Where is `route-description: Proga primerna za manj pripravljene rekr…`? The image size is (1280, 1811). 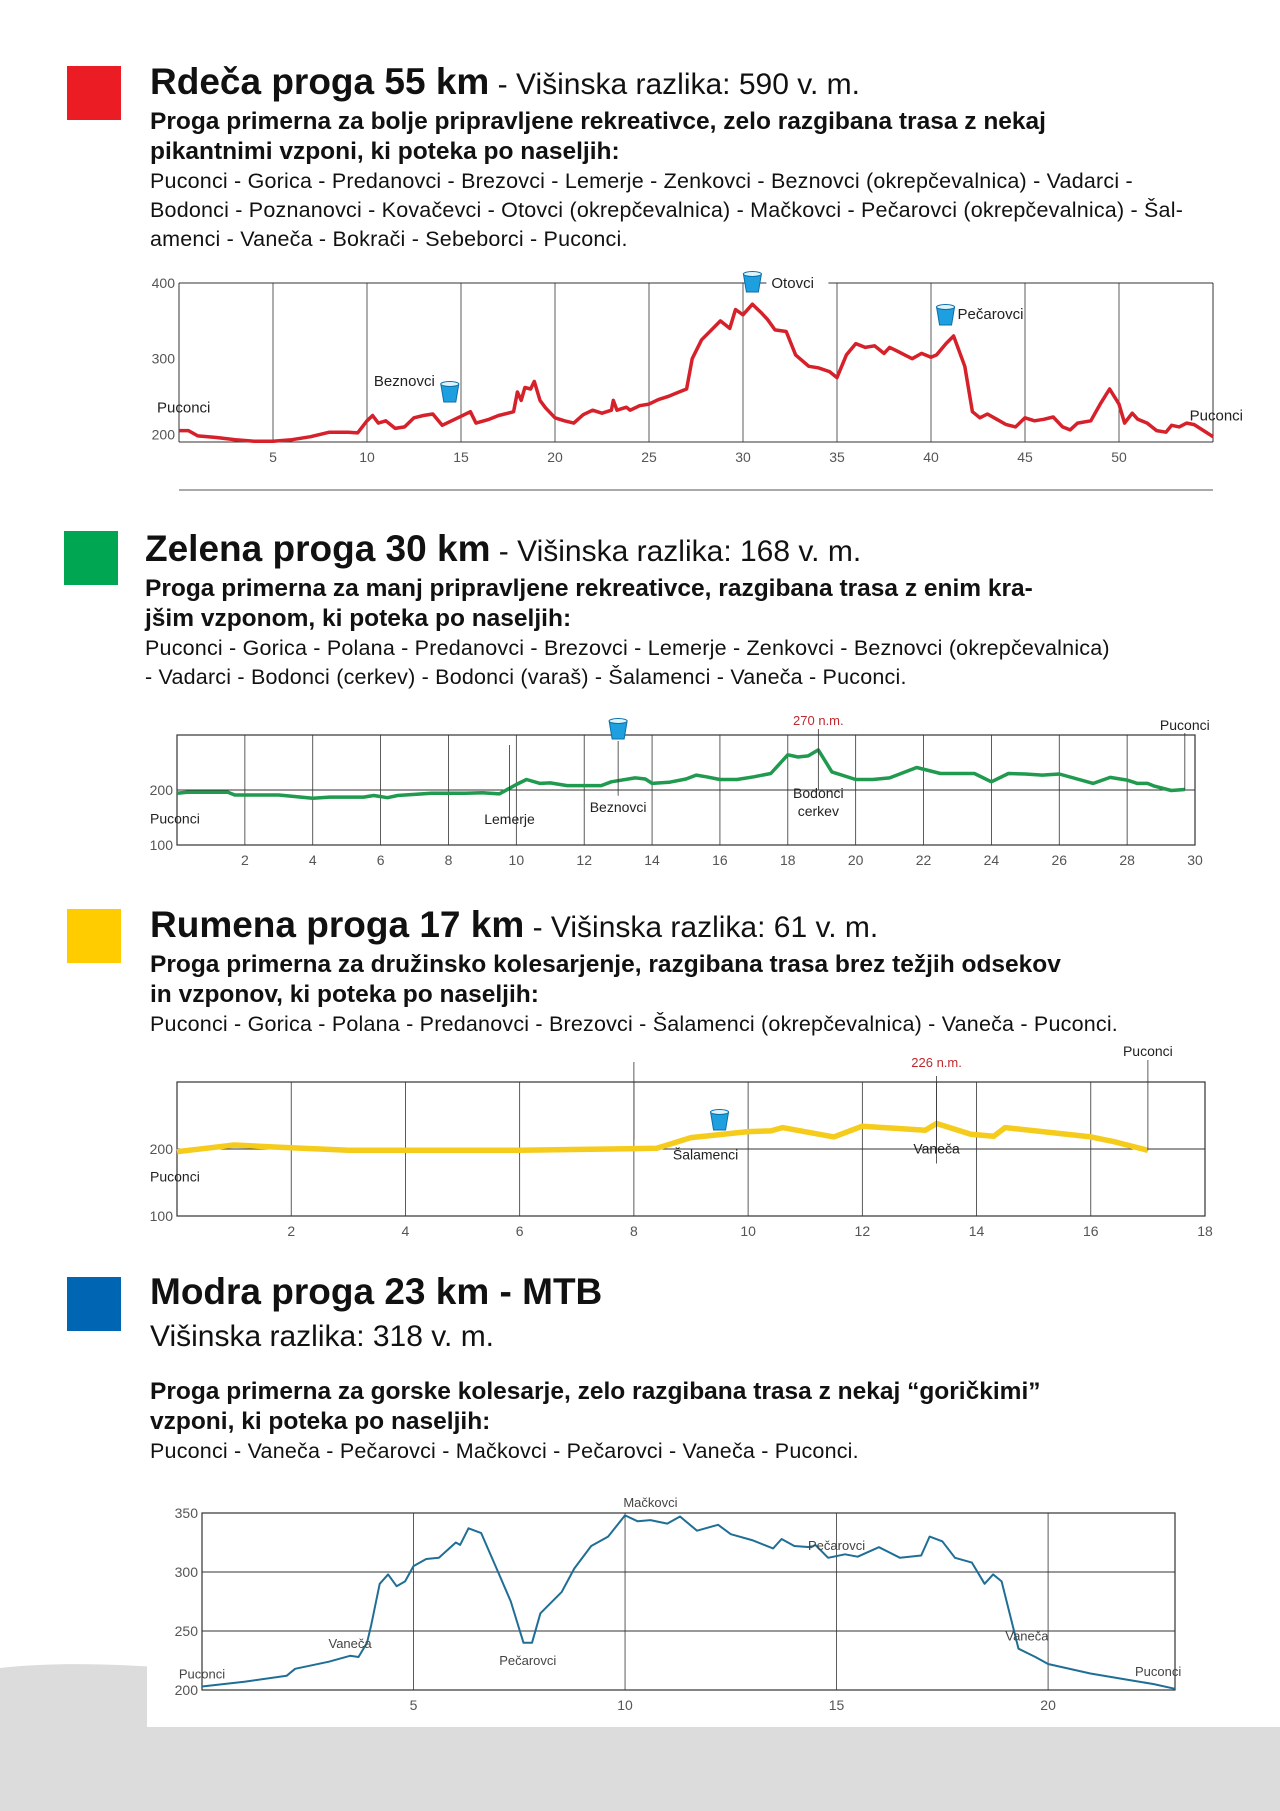
route-description: Proga primerna za manj pripravljene rekr… is located at coordinates (589, 603).